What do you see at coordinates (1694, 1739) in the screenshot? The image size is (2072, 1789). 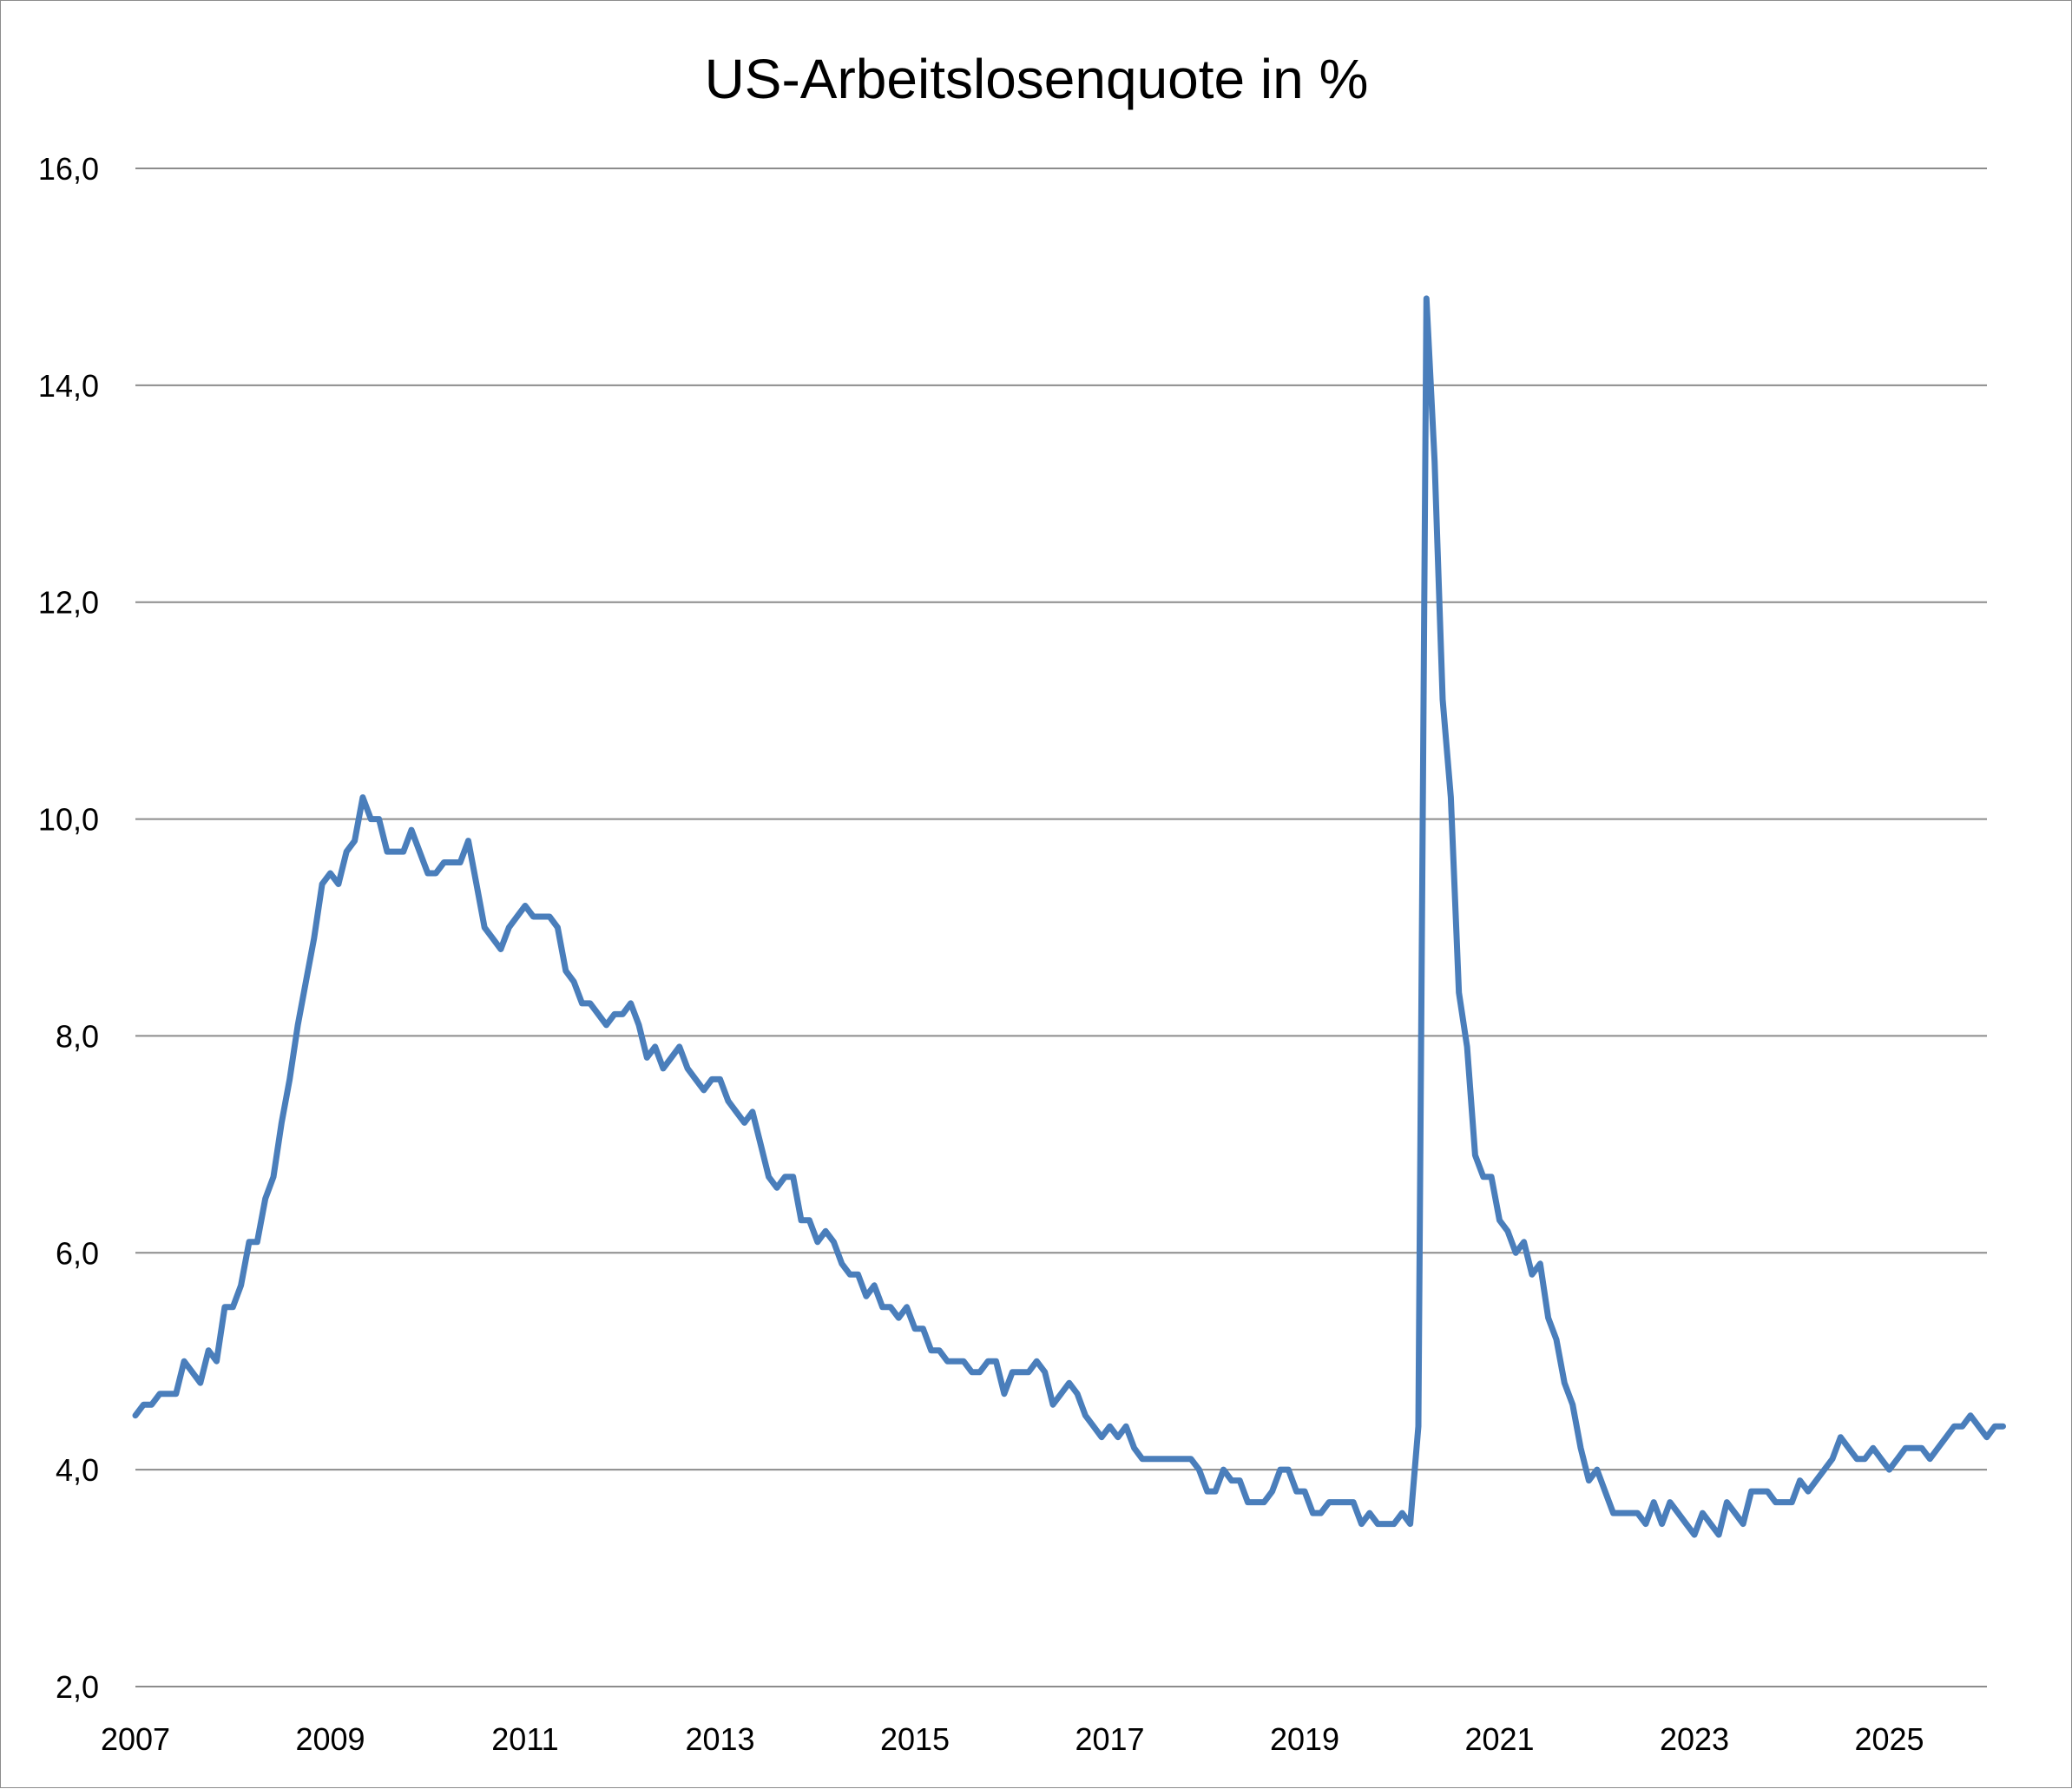 I see `x-tick-label: 2023` at bounding box center [1694, 1739].